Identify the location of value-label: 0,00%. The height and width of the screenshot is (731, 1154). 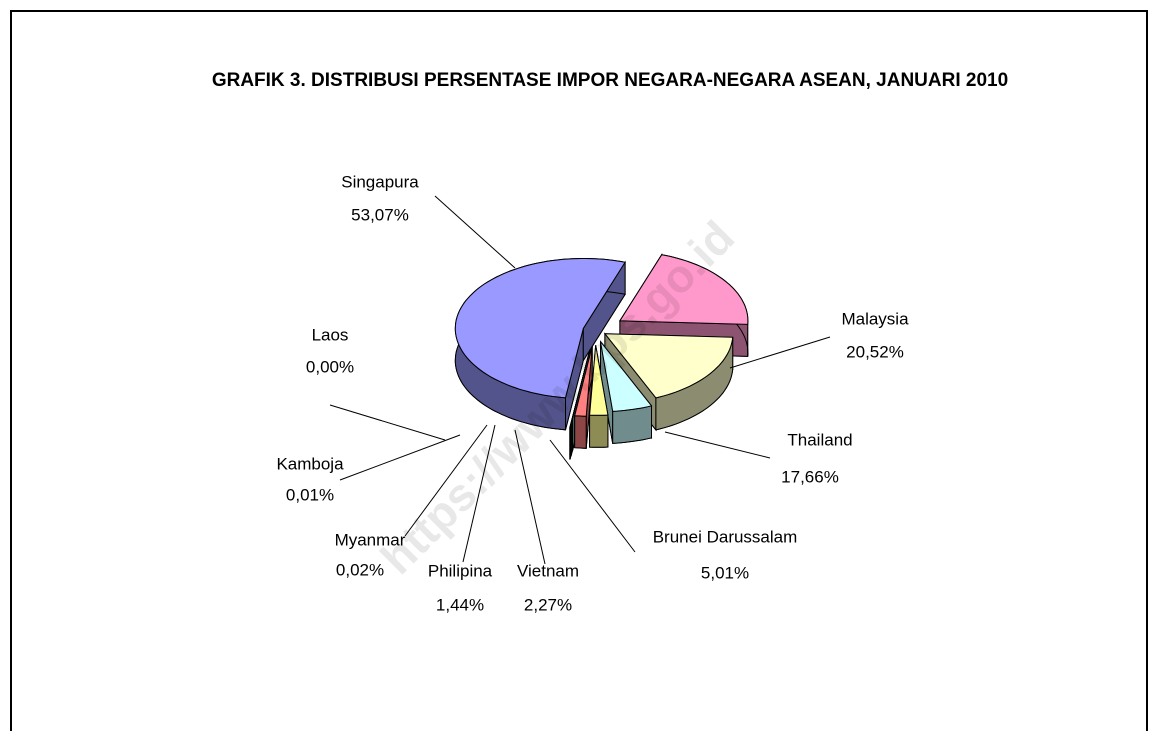
(330, 366).